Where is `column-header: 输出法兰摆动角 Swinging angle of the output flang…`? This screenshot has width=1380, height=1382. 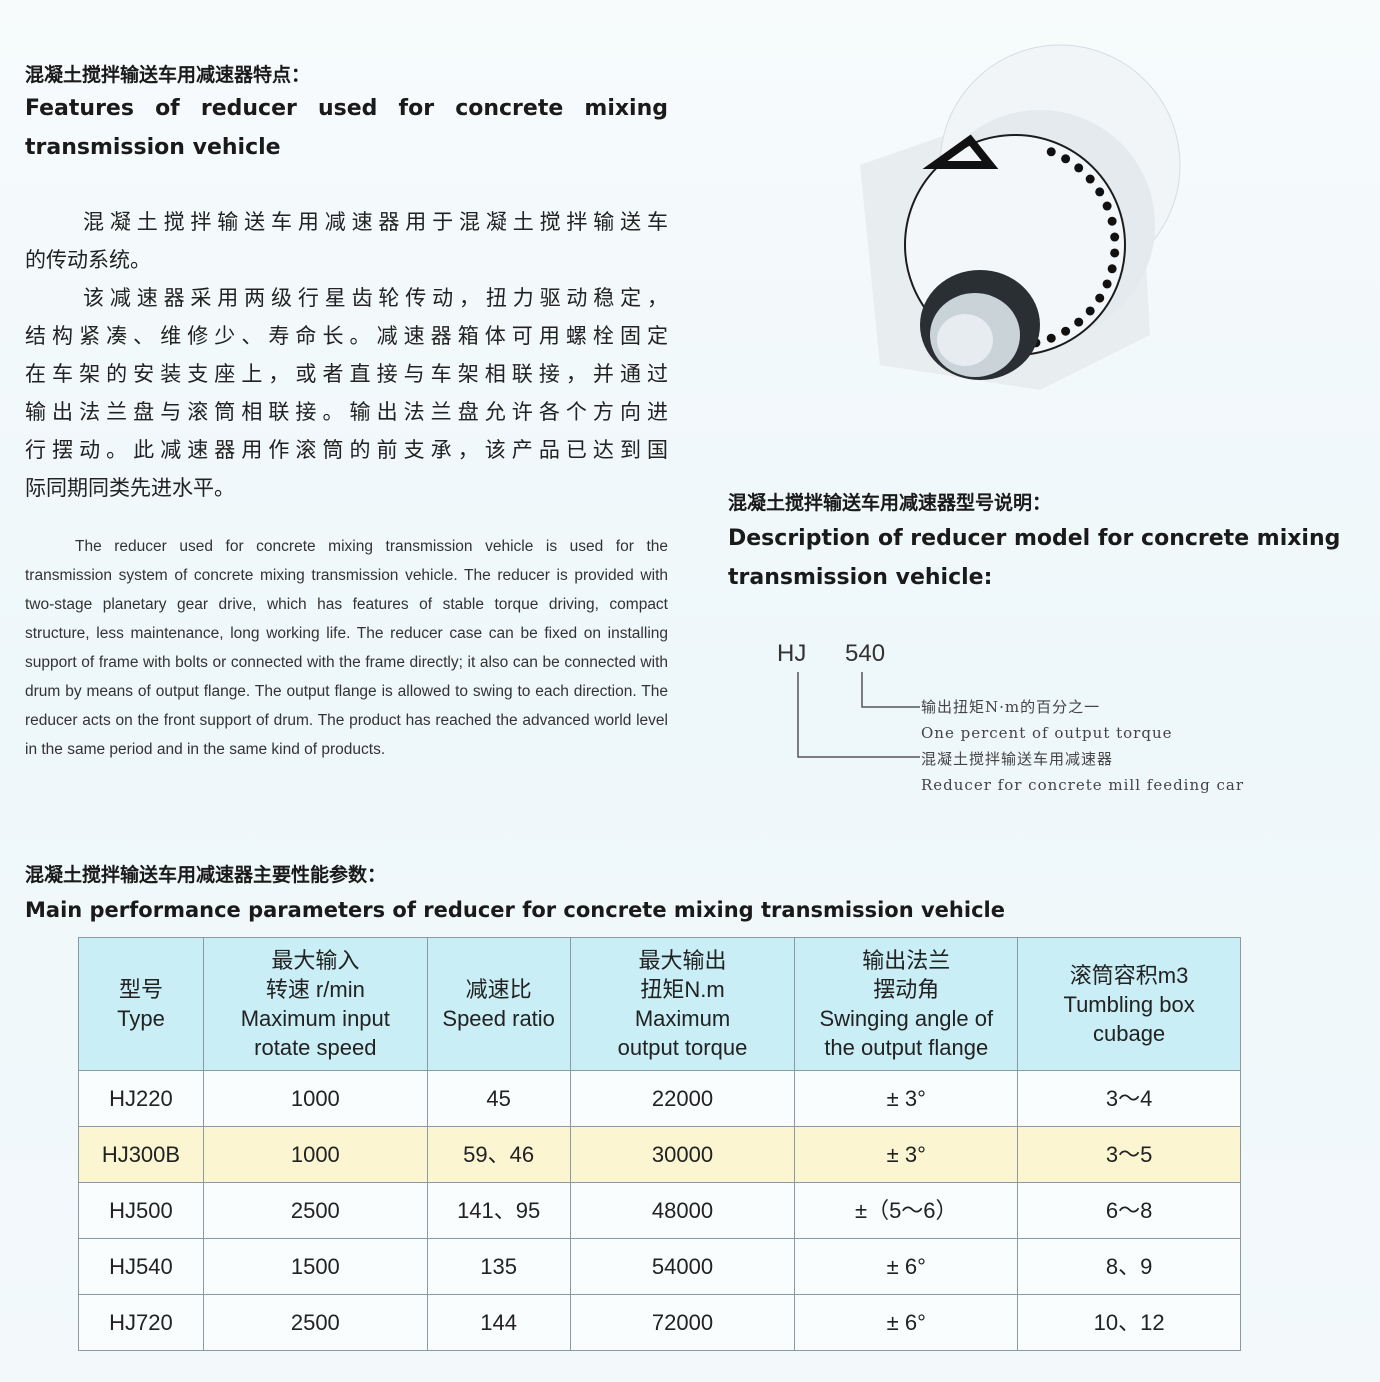 column-header: 输出法兰摆动角 Swinging angle of the output flang… is located at coordinates (906, 1004).